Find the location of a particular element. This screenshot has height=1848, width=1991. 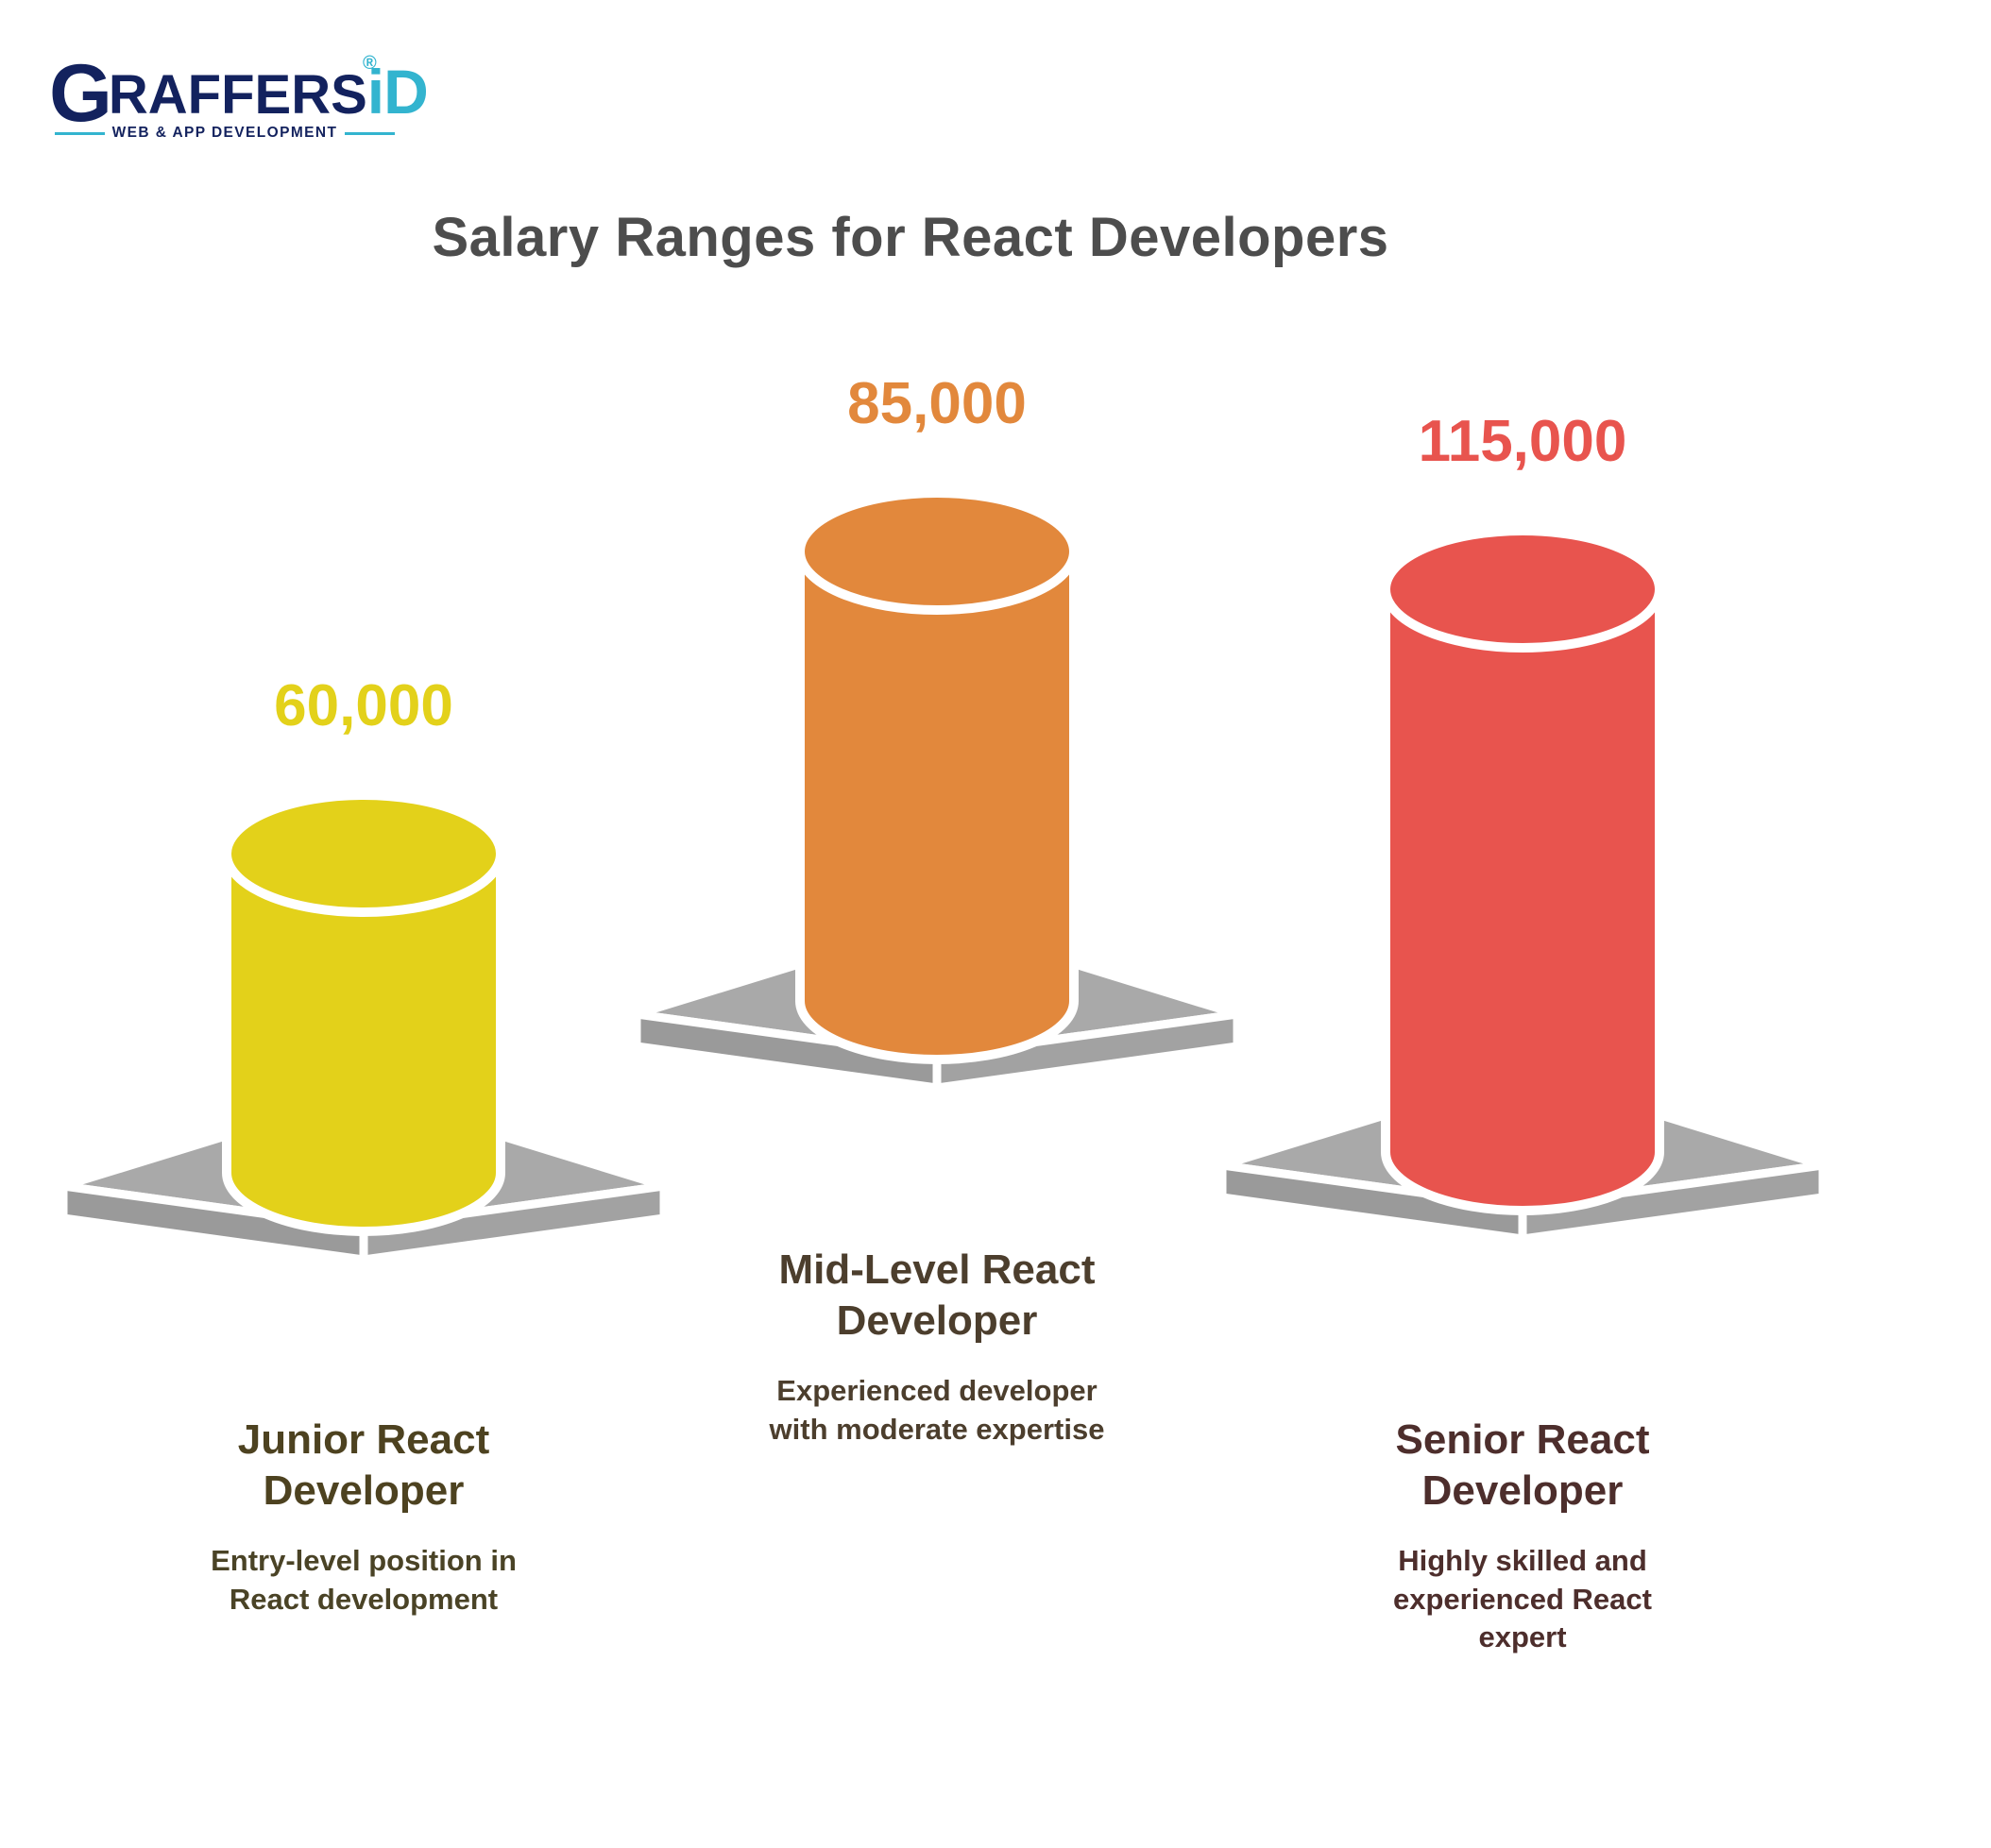

category-title-junior-line1: Junior React is located at coordinates (363, 1439).